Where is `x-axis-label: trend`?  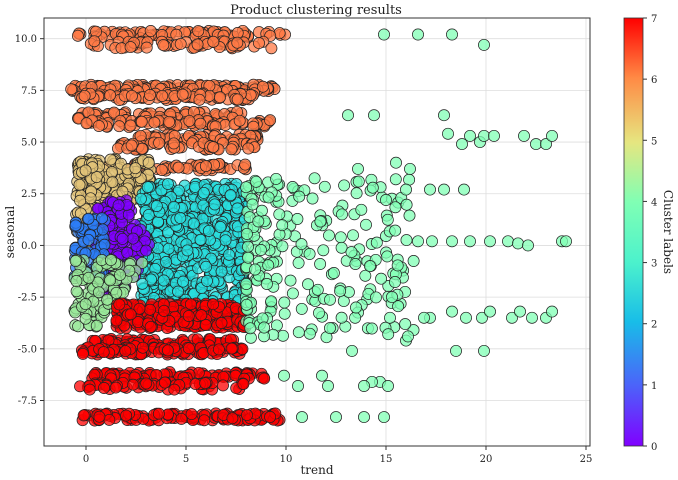 x-axis-label: trend is located at coordinates (316, 470).